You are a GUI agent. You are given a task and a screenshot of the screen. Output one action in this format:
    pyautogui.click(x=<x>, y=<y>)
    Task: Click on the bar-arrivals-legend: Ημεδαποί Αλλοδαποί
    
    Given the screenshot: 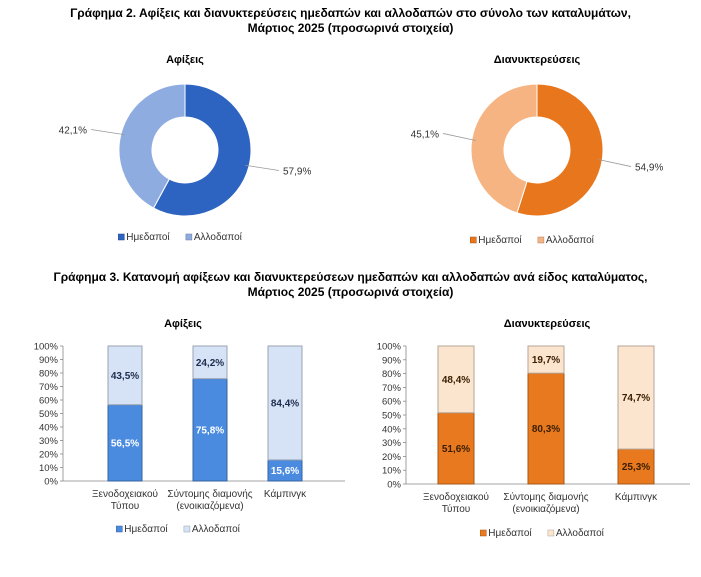 What is the action you would take?
    pyautogui.click(x=178, y=529)
    